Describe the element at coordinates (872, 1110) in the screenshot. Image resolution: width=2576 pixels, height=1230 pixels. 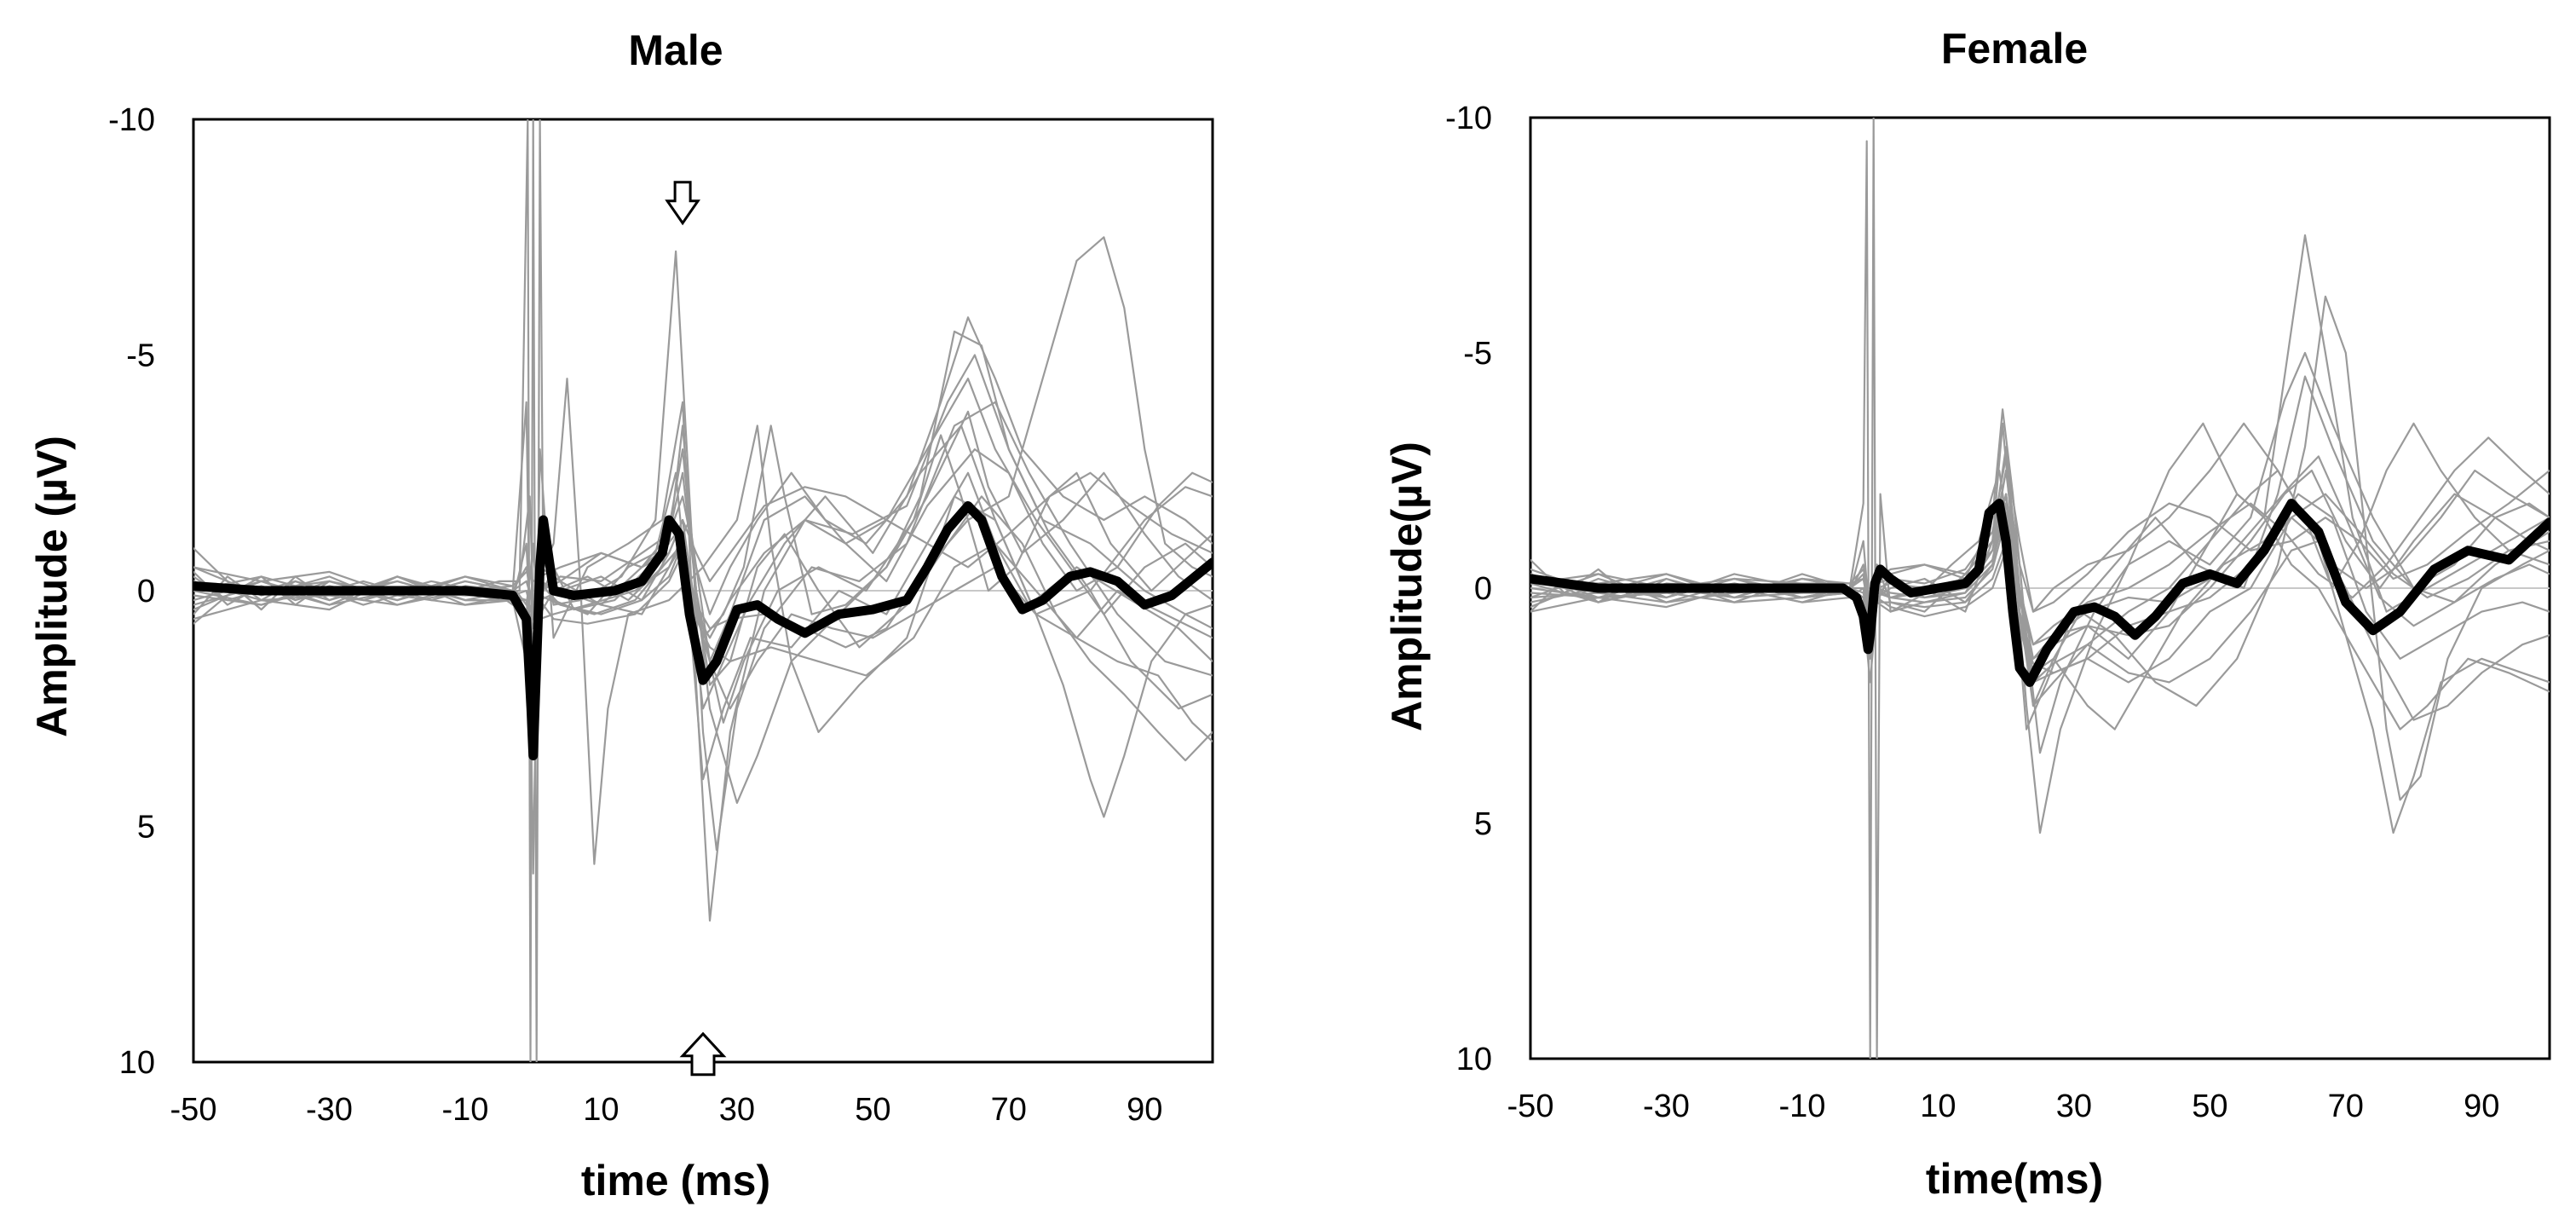
I see `x-tick-label-male: 50` at that location.